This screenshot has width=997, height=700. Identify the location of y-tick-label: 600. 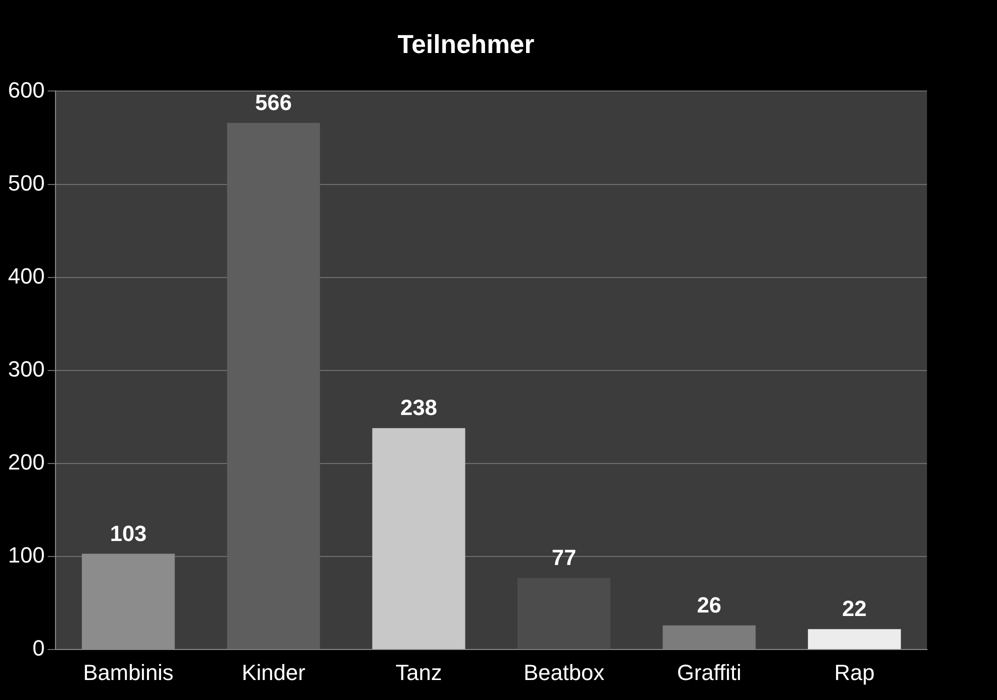
(26, 89).